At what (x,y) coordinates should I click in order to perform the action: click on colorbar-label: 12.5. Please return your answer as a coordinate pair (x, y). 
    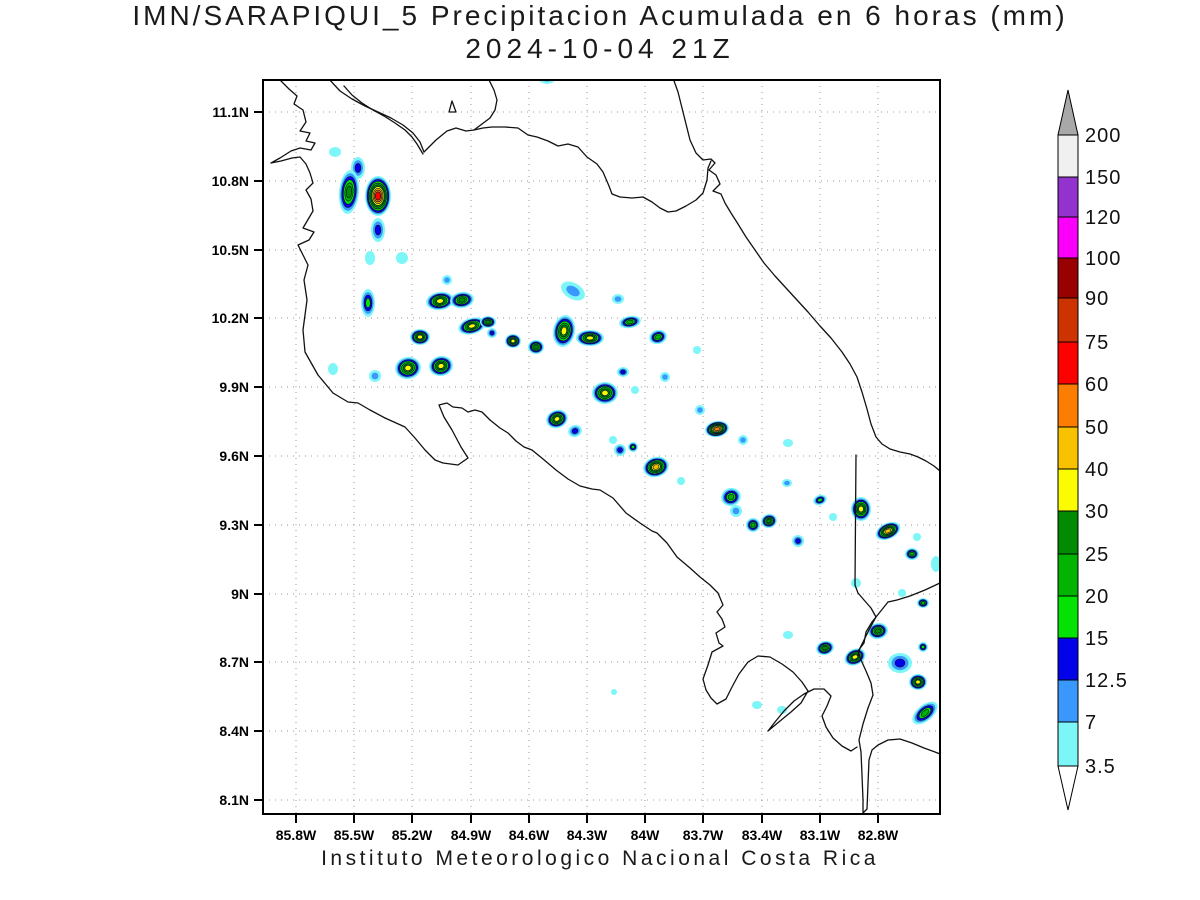
    Looking at the image, I should click on (1106, 681).